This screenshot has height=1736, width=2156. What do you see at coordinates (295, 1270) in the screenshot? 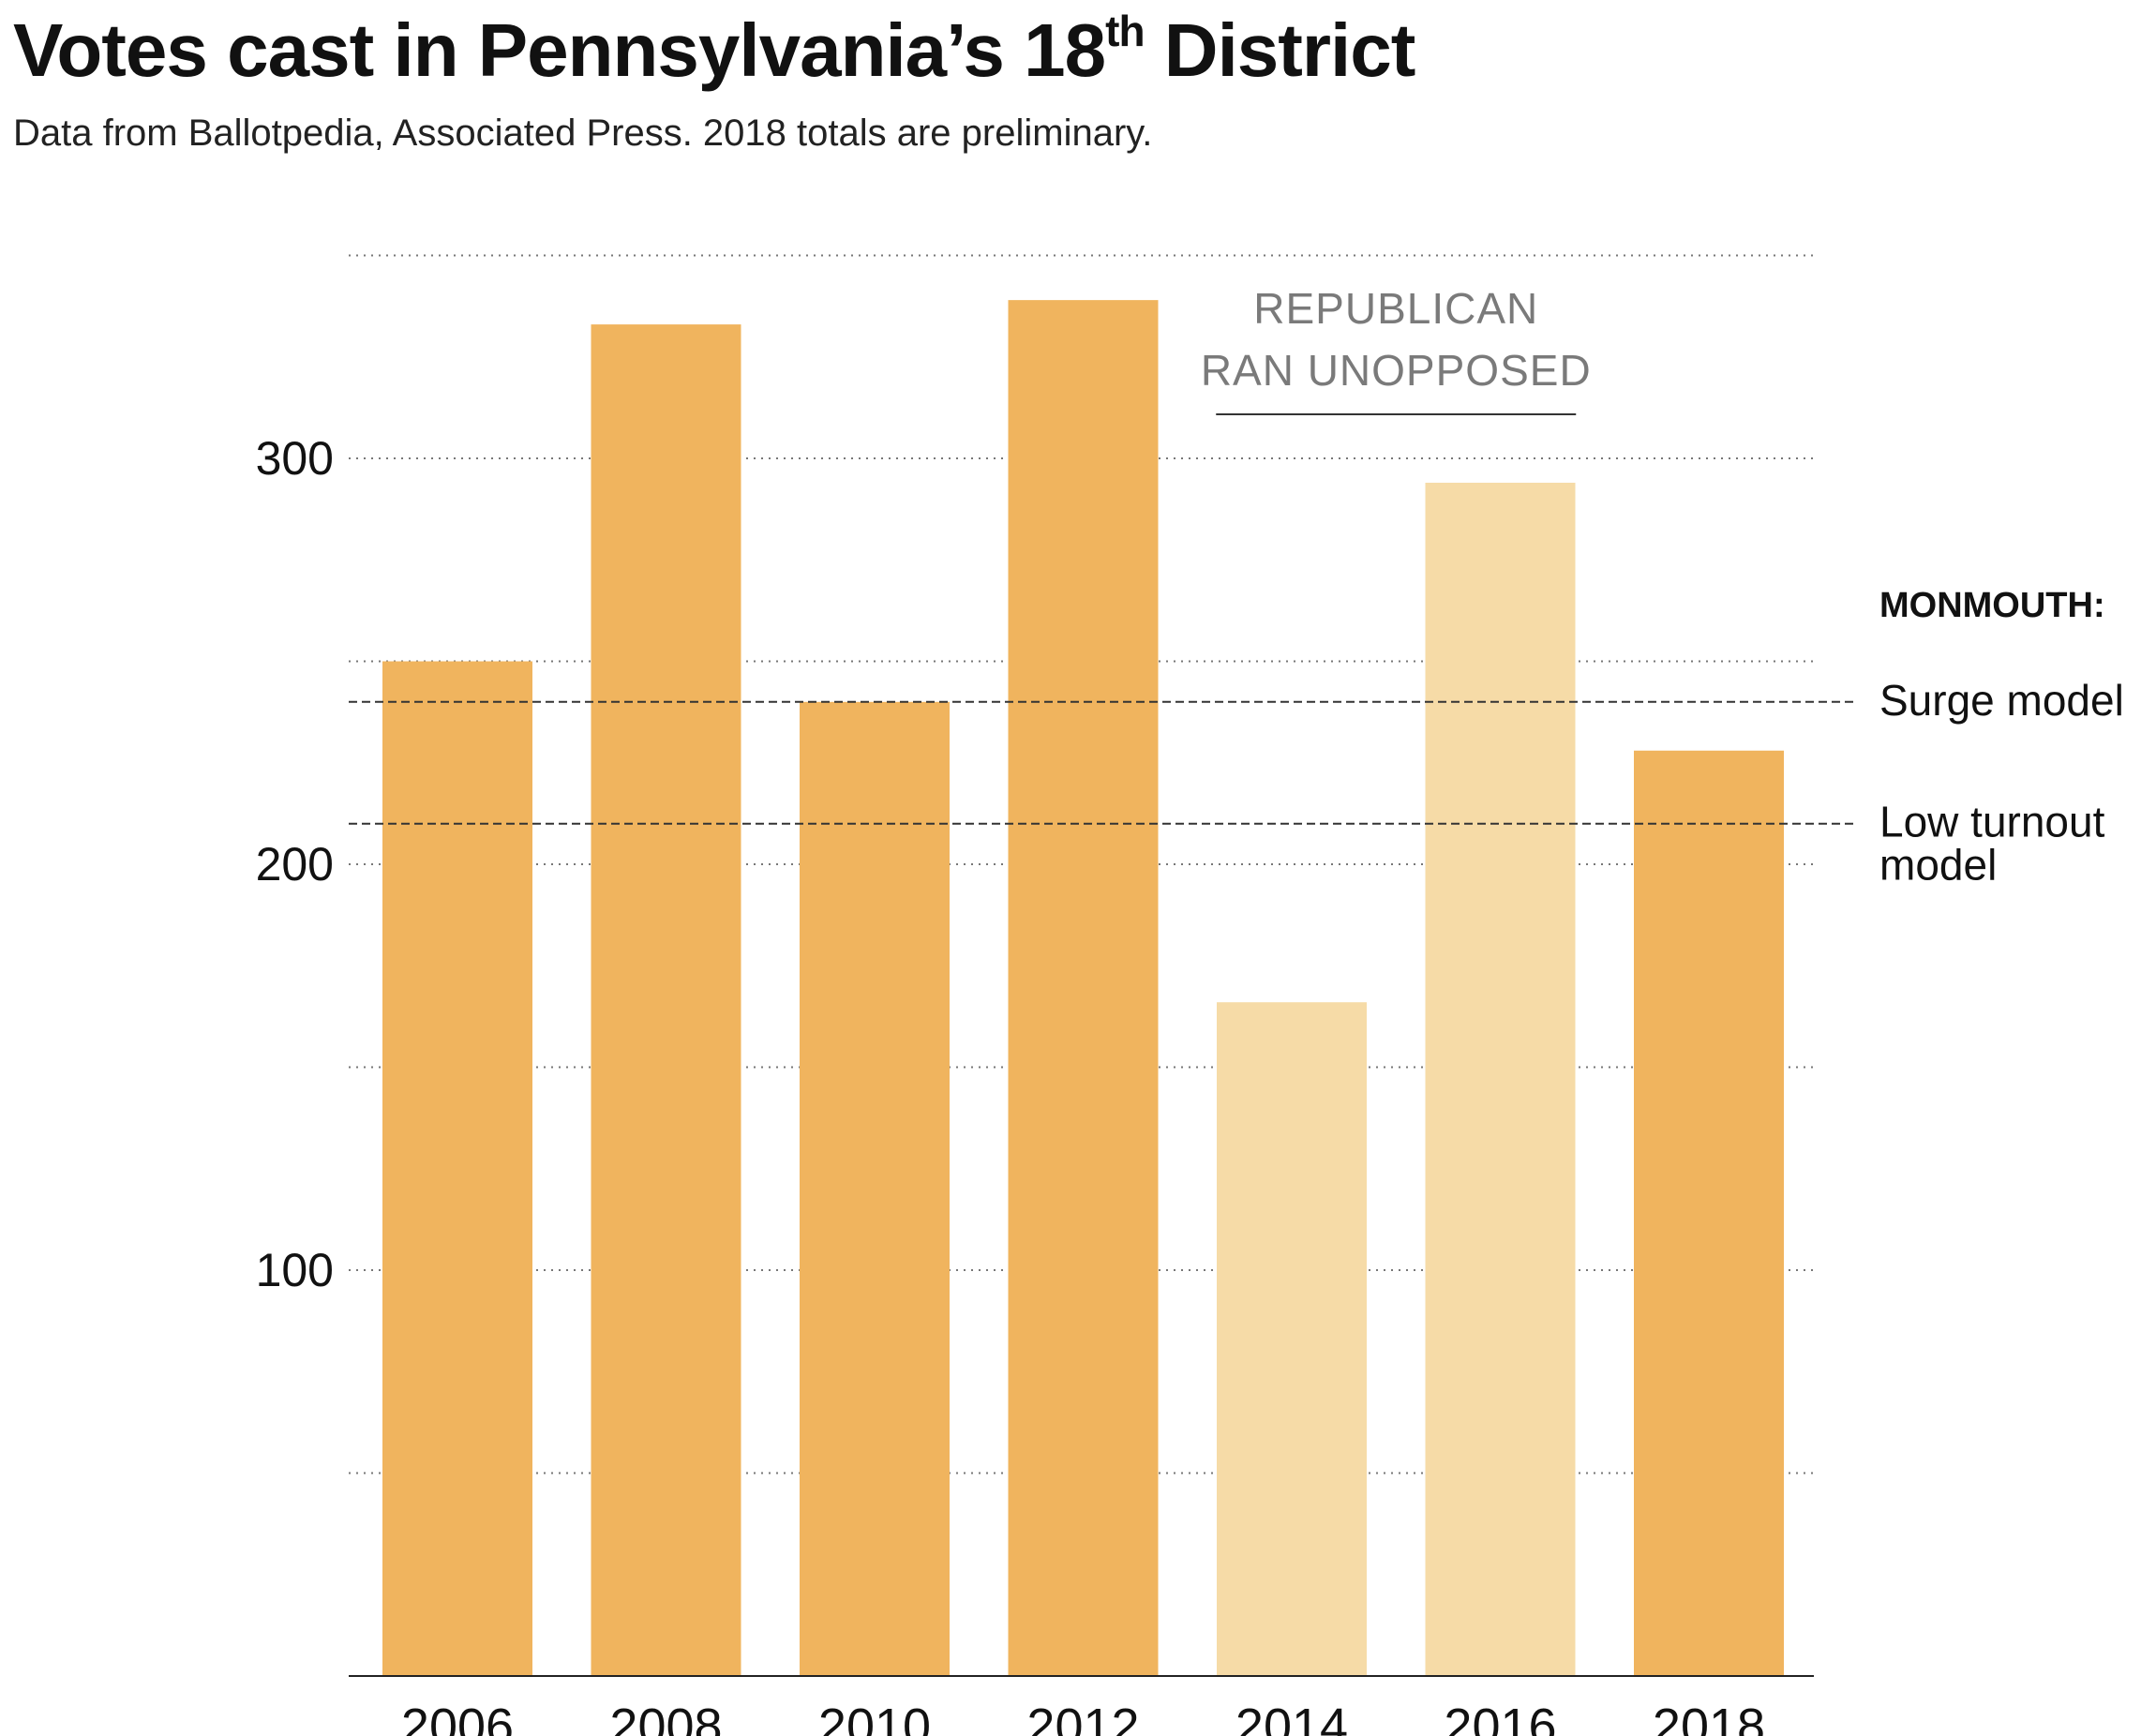
I see `y-tick-label-100: 100` at bounding box center [295, 1270].